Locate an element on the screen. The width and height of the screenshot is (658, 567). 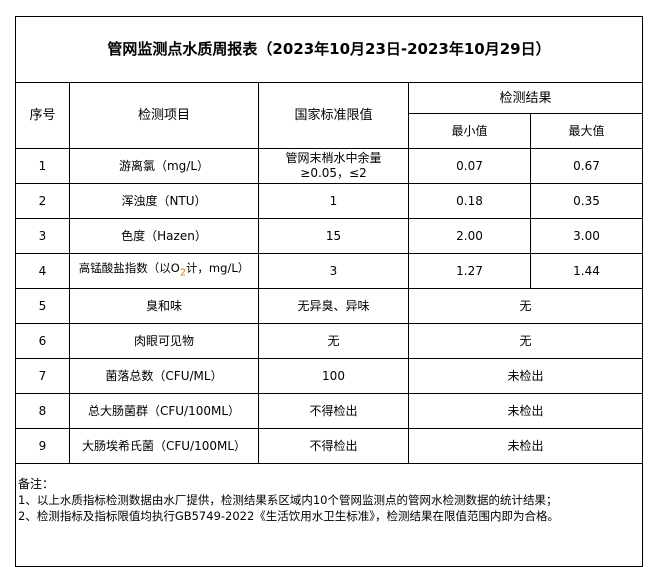
cell-max: 3.00 is located at coordinates (586, 236).